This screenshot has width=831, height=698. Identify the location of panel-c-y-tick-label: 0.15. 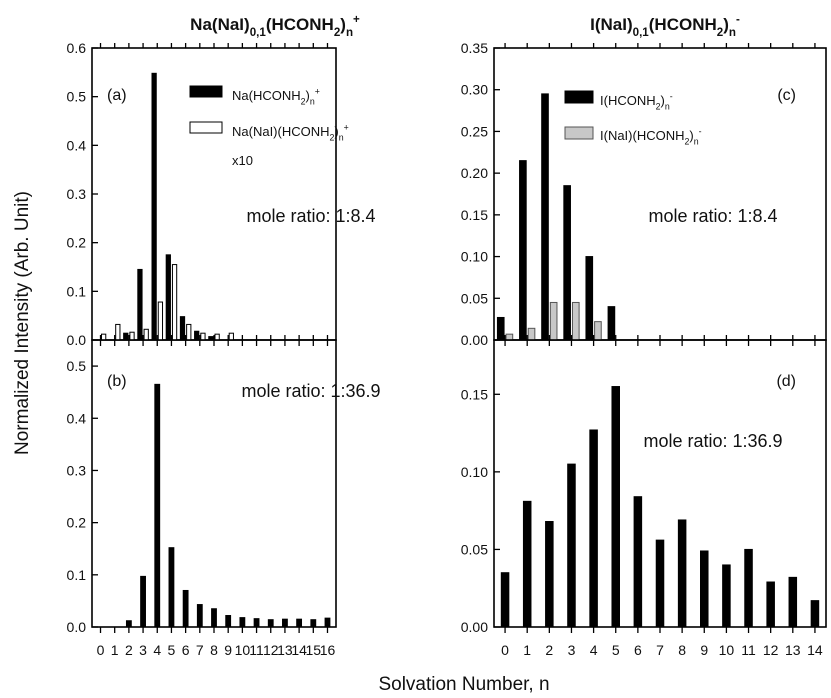
(474, 215).